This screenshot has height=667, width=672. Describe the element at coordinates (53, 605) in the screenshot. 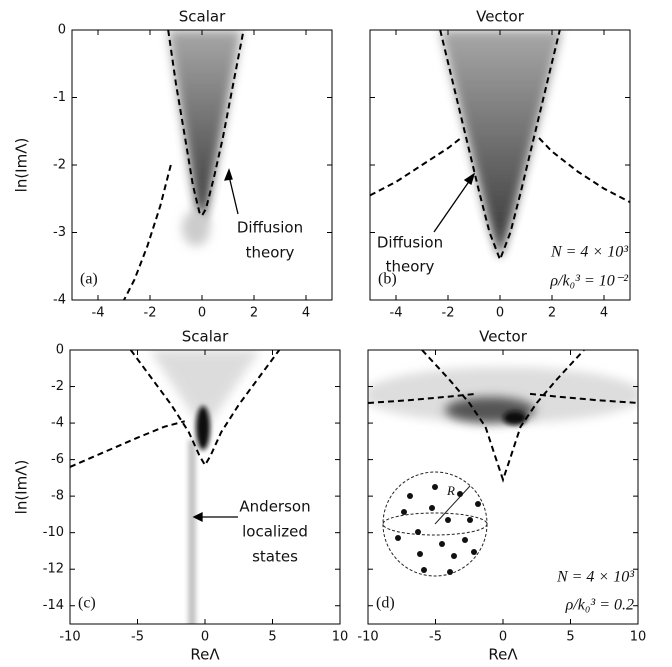

I see `y-tick-label: -14` at that location.